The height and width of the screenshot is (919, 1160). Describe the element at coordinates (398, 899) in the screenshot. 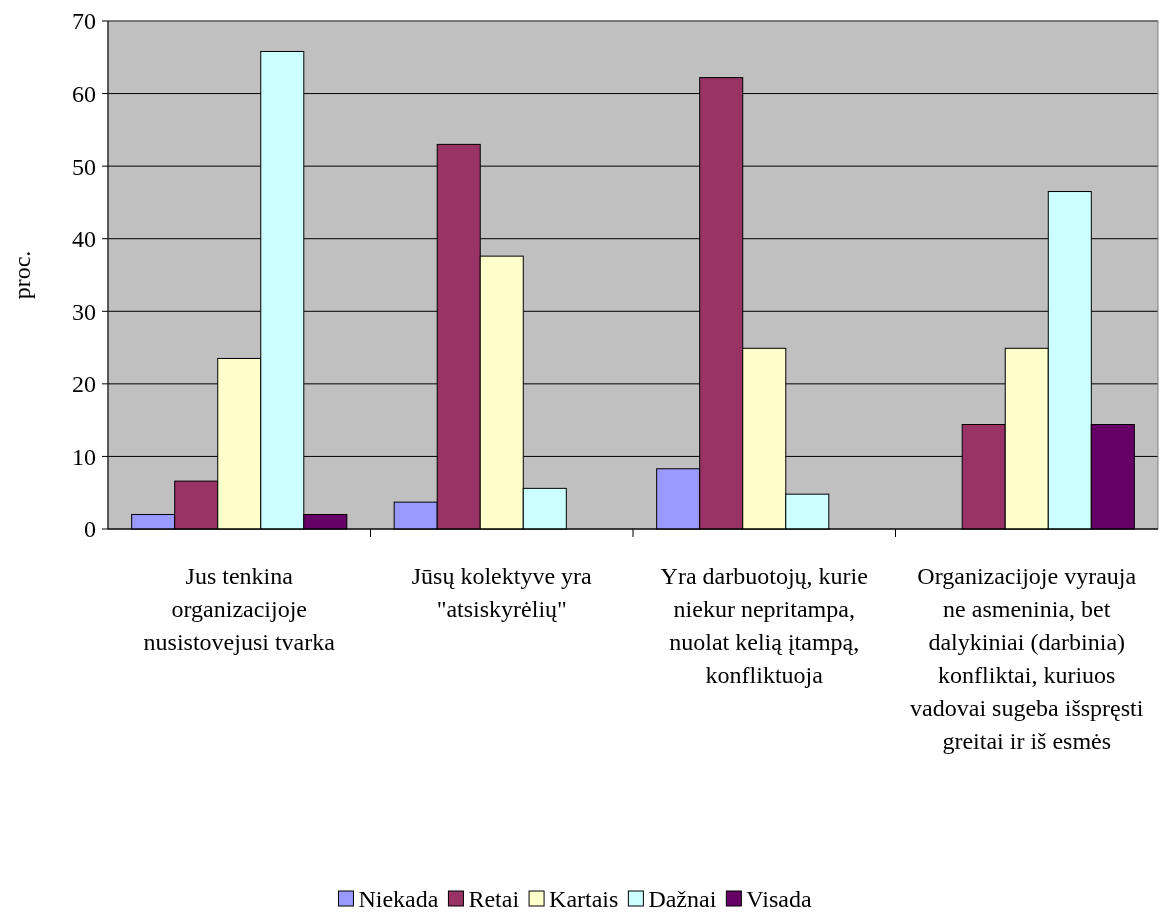

I see `legend-label: Niekada` at that location.